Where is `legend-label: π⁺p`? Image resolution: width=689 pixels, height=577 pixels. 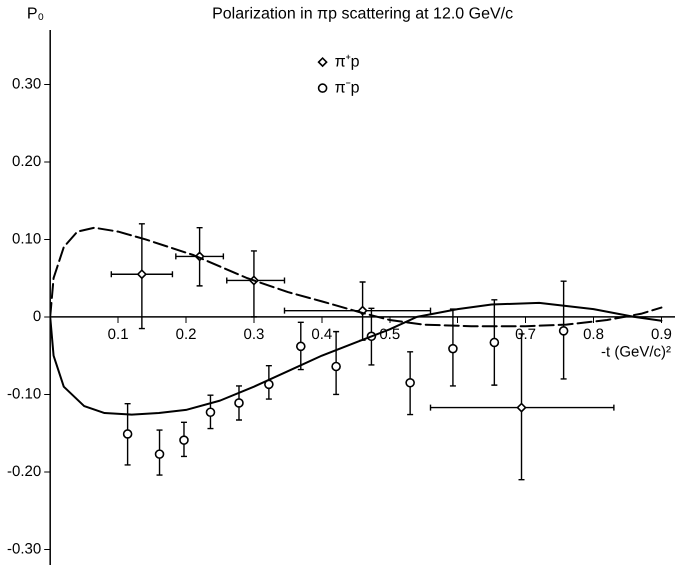
legend-label: π⁺p is located at coordinates (347, 62).